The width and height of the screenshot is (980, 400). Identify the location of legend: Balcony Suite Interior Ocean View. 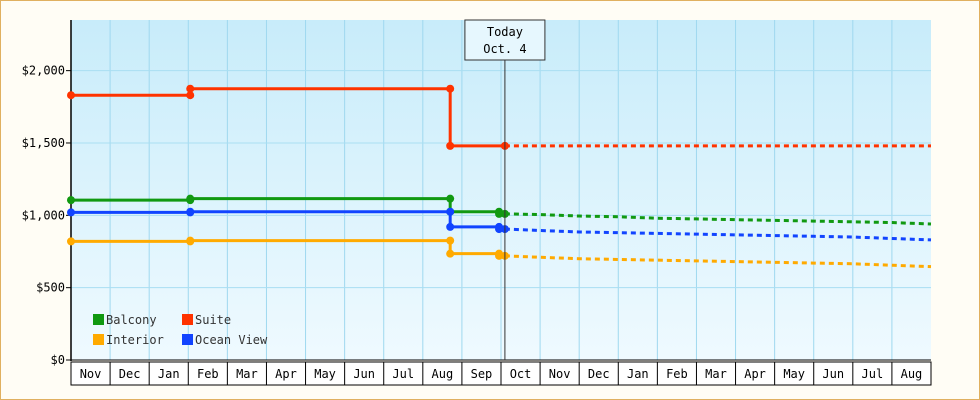
(180, 330).